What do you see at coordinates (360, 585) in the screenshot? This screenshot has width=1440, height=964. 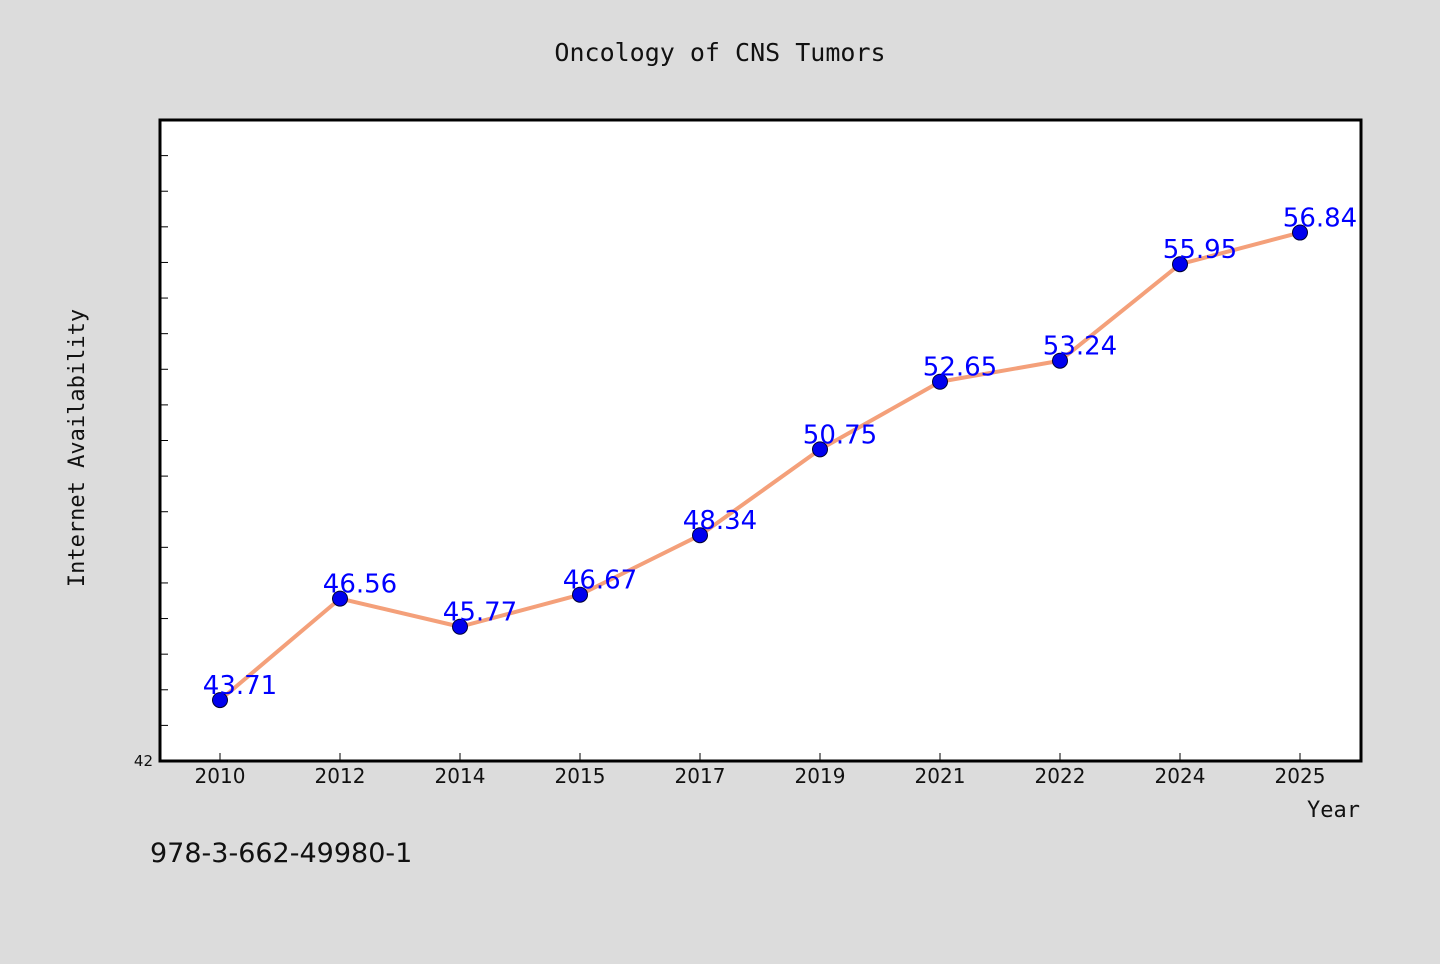 I see `data-label: 46.56` at bounding box center [360, 585].